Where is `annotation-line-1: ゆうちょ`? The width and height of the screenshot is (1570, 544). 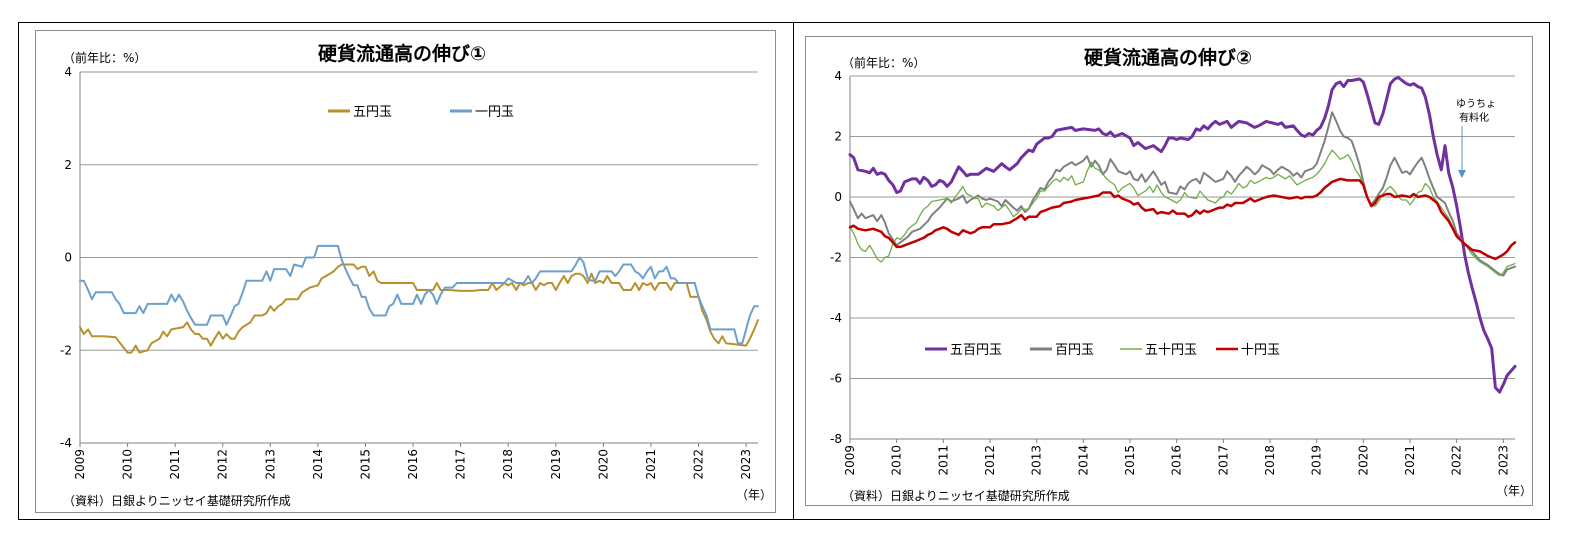 annotation-line-1: ゆうちょ is located at coordinates (1476, 104).